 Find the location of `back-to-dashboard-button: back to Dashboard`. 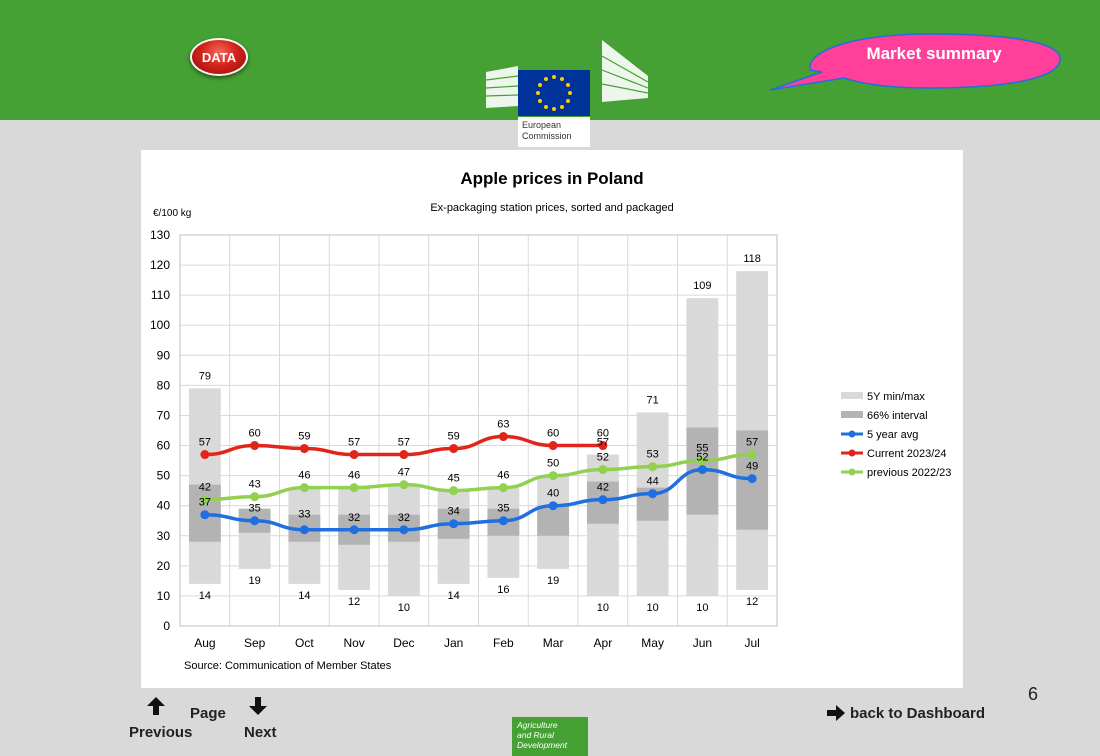

back-to-dashboard-button: back to Dashboard is located at coordinates (905, 713).